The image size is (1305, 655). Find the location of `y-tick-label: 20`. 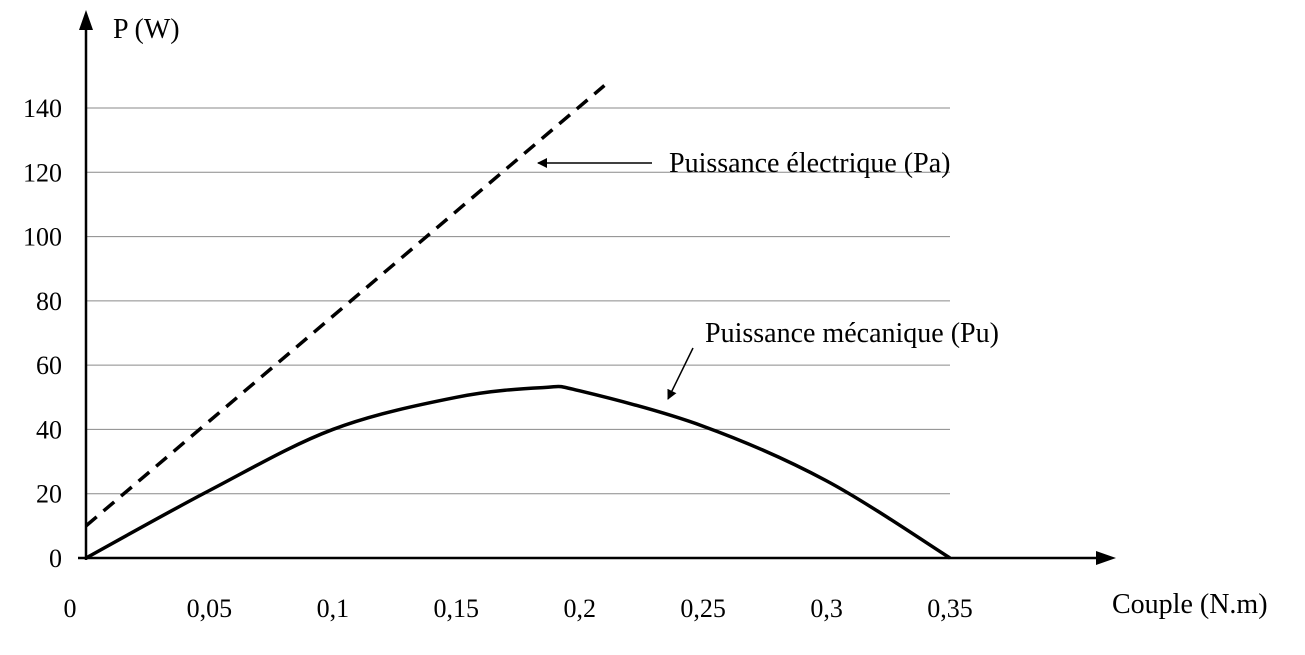

y-tick-label: 20 is located at coordinates (49, 494).